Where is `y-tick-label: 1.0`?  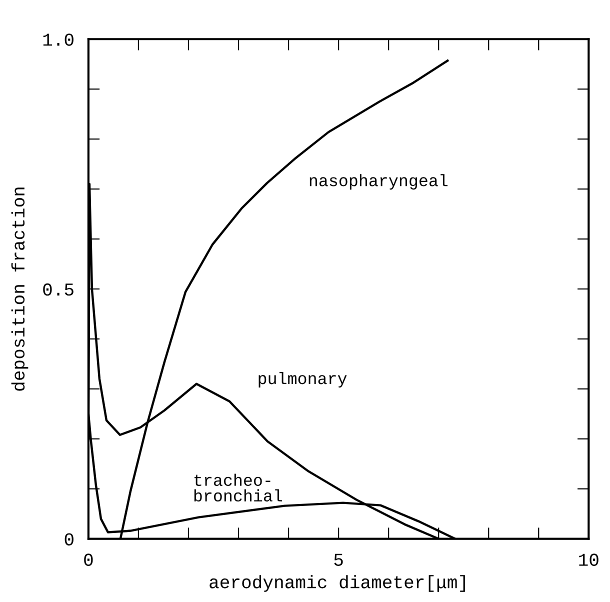 y-tick-label: 1.0 is located at coordinates (58, 40).